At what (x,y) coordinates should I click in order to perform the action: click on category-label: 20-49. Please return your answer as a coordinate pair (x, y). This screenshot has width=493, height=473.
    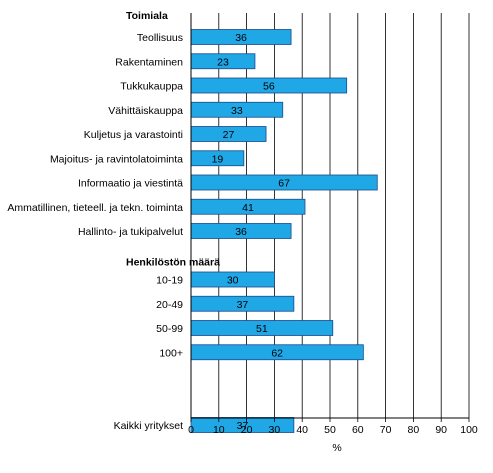
    Looking at the image, I should click on (169, 305).